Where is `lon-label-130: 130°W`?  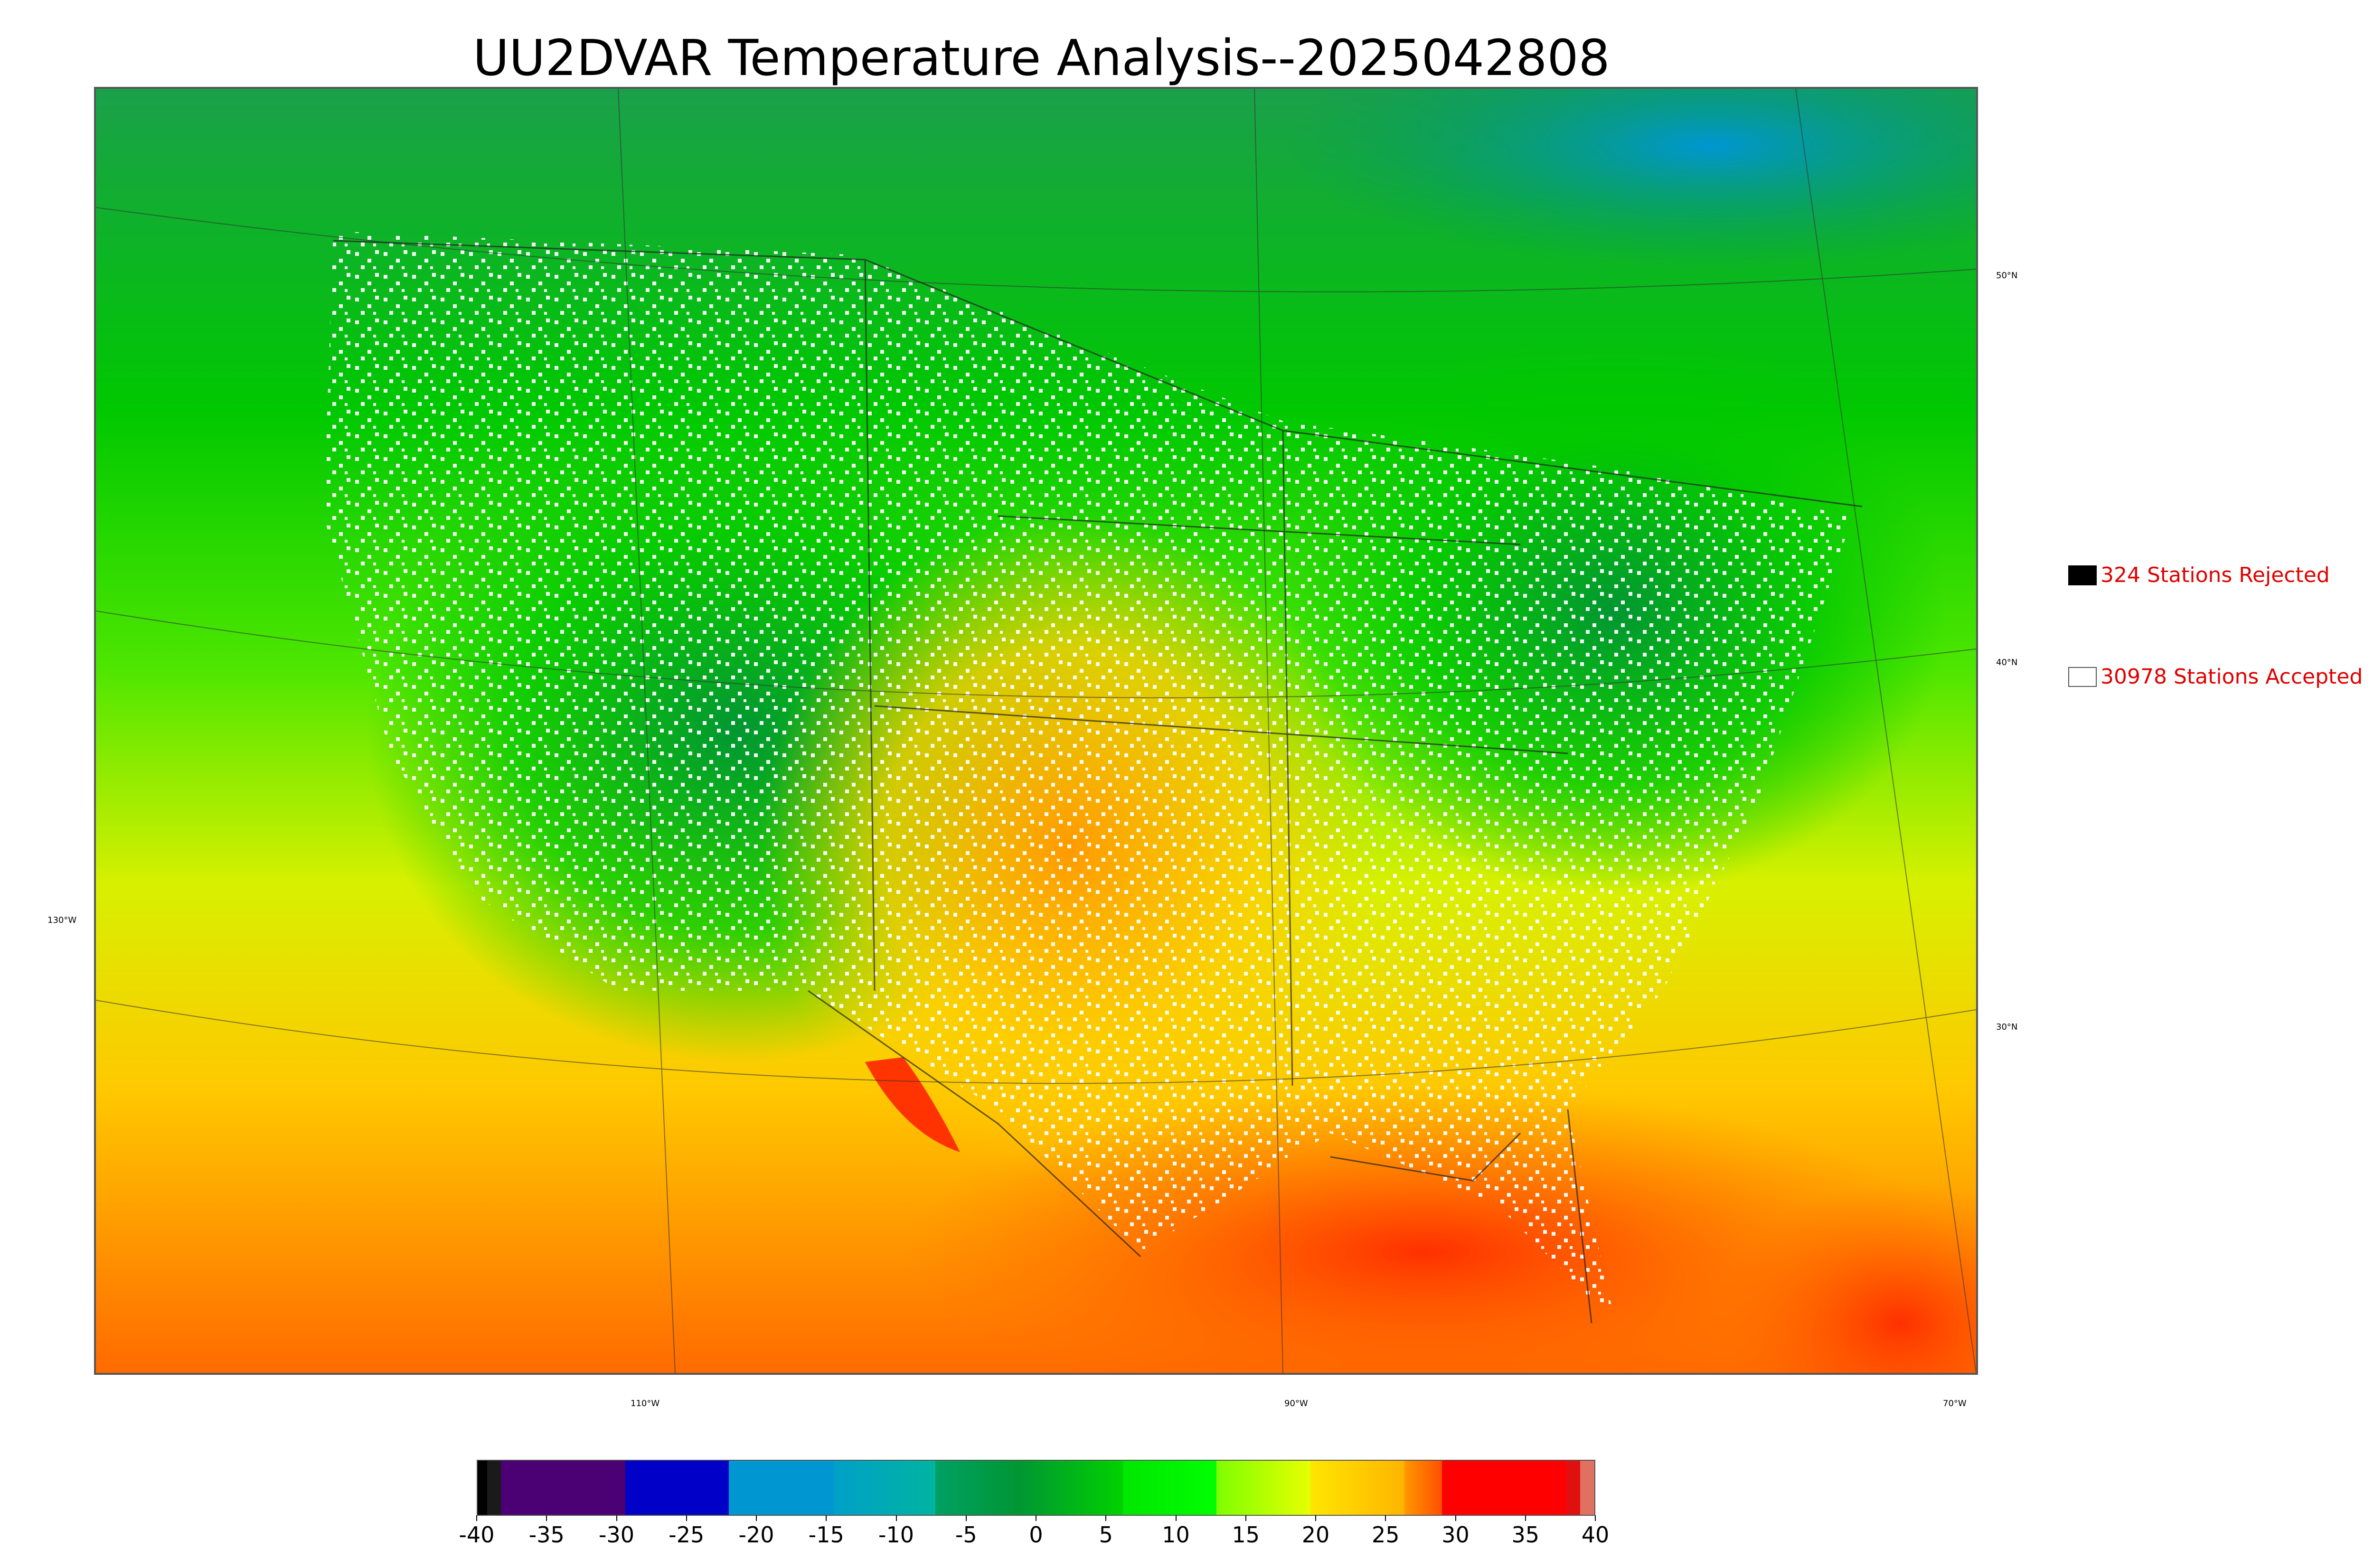
lon-label-130: 130°W is located at coordinates (62, 920).